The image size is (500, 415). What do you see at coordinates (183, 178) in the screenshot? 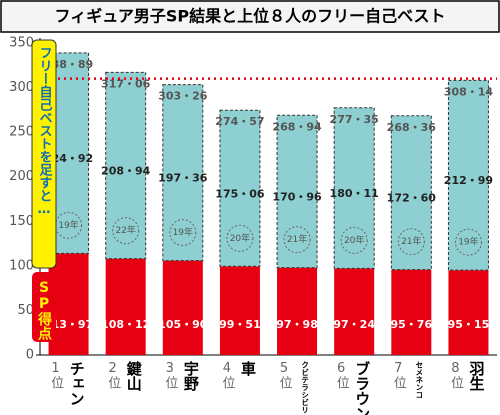
I see `free-label: 197・36` at bounding box center [183, 178].